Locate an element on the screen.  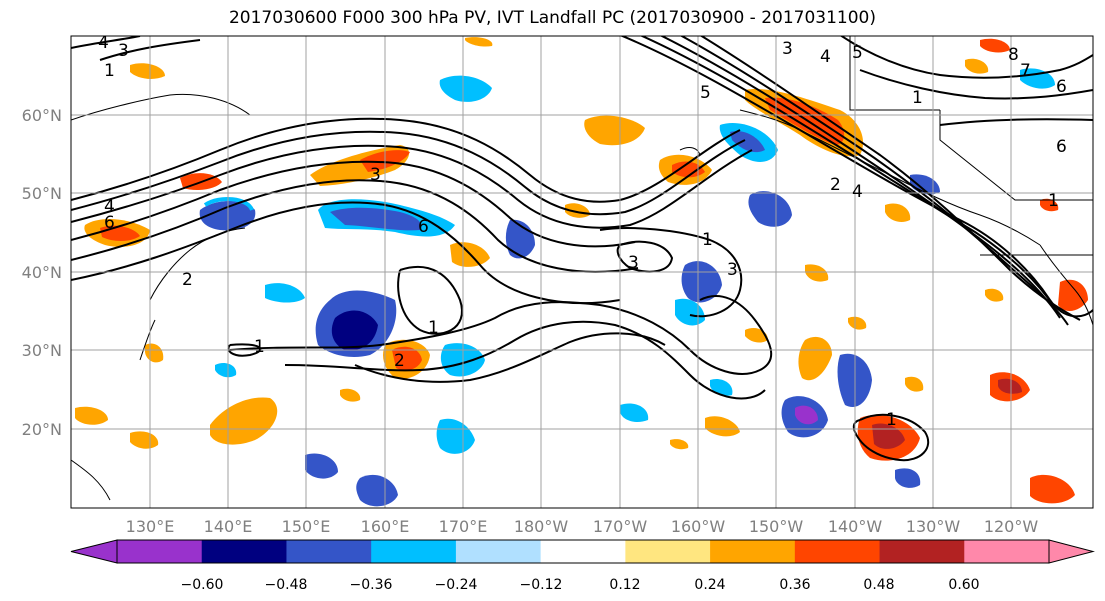
lon-label: 140°E is located at coordinates (228, 526).